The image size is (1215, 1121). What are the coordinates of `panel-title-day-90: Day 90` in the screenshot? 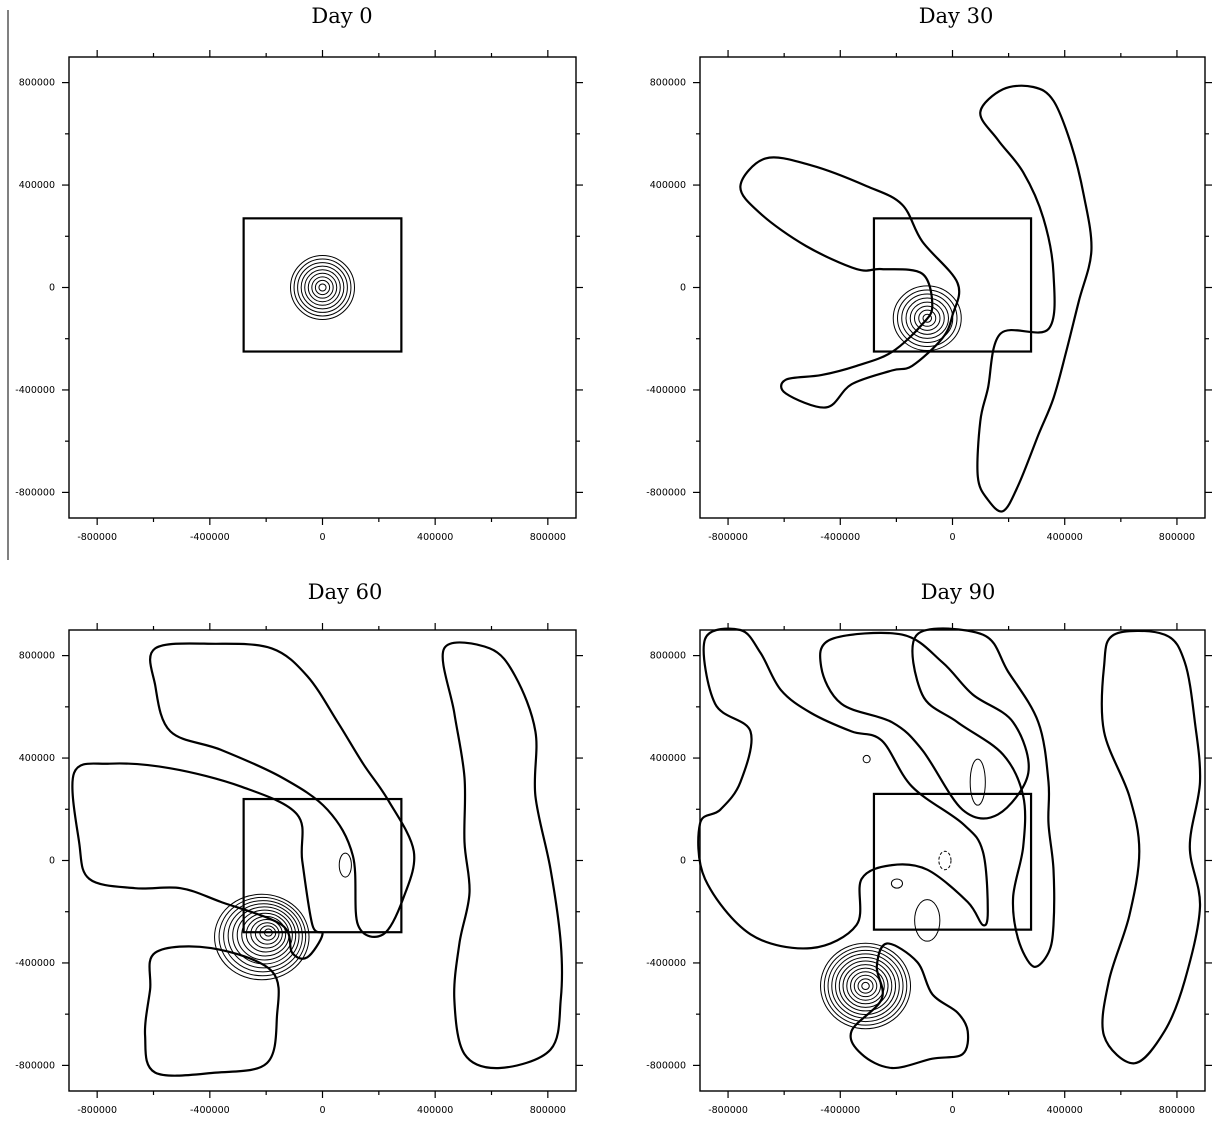 It's located at (958, 592).